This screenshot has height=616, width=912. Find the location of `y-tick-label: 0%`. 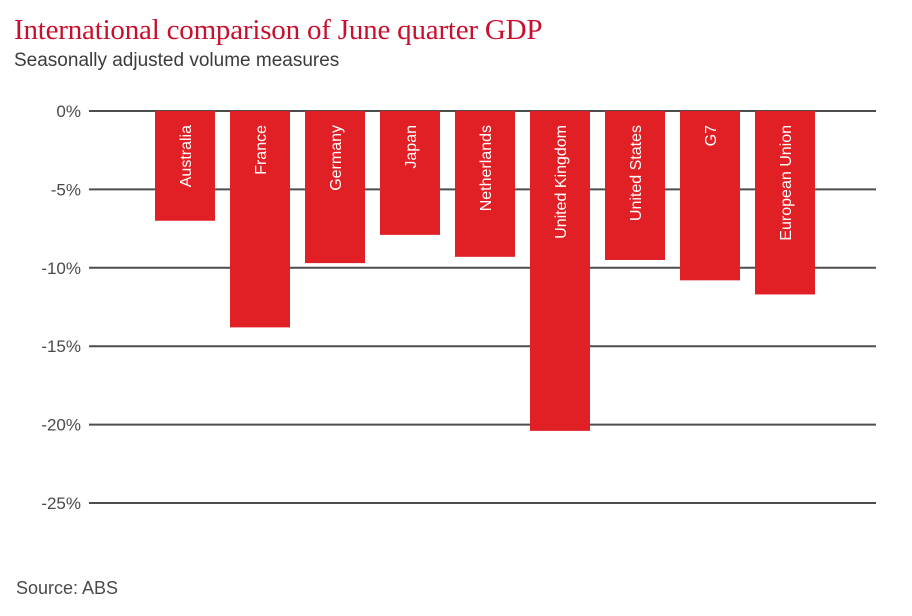

y-tick-label: 0% is located at coordinates (68, 111).